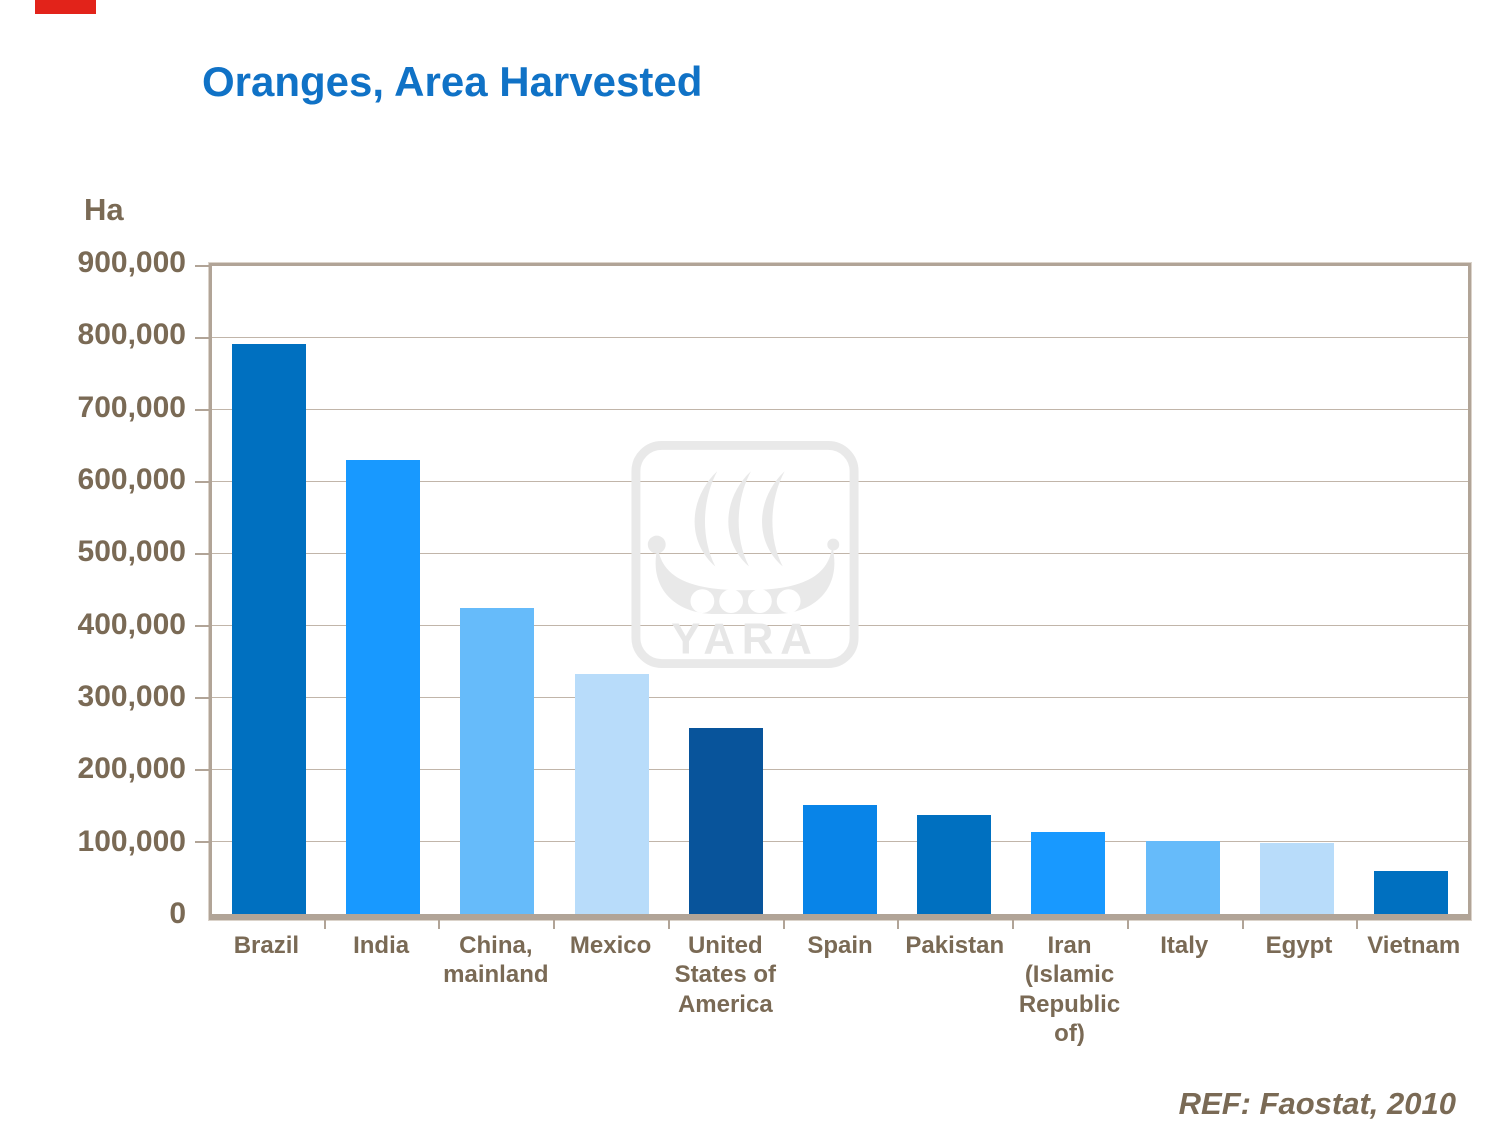  What do you see at coordinates (131, 769) in the screenshot?
I see `y-tick-label: 200,000` at bounding box center [131, 769].